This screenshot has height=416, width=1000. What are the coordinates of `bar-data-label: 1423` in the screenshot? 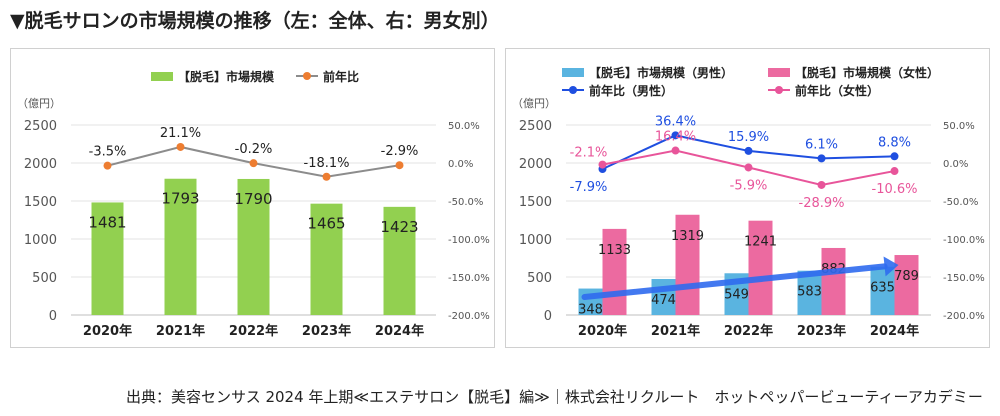 It's located at (399, 227).